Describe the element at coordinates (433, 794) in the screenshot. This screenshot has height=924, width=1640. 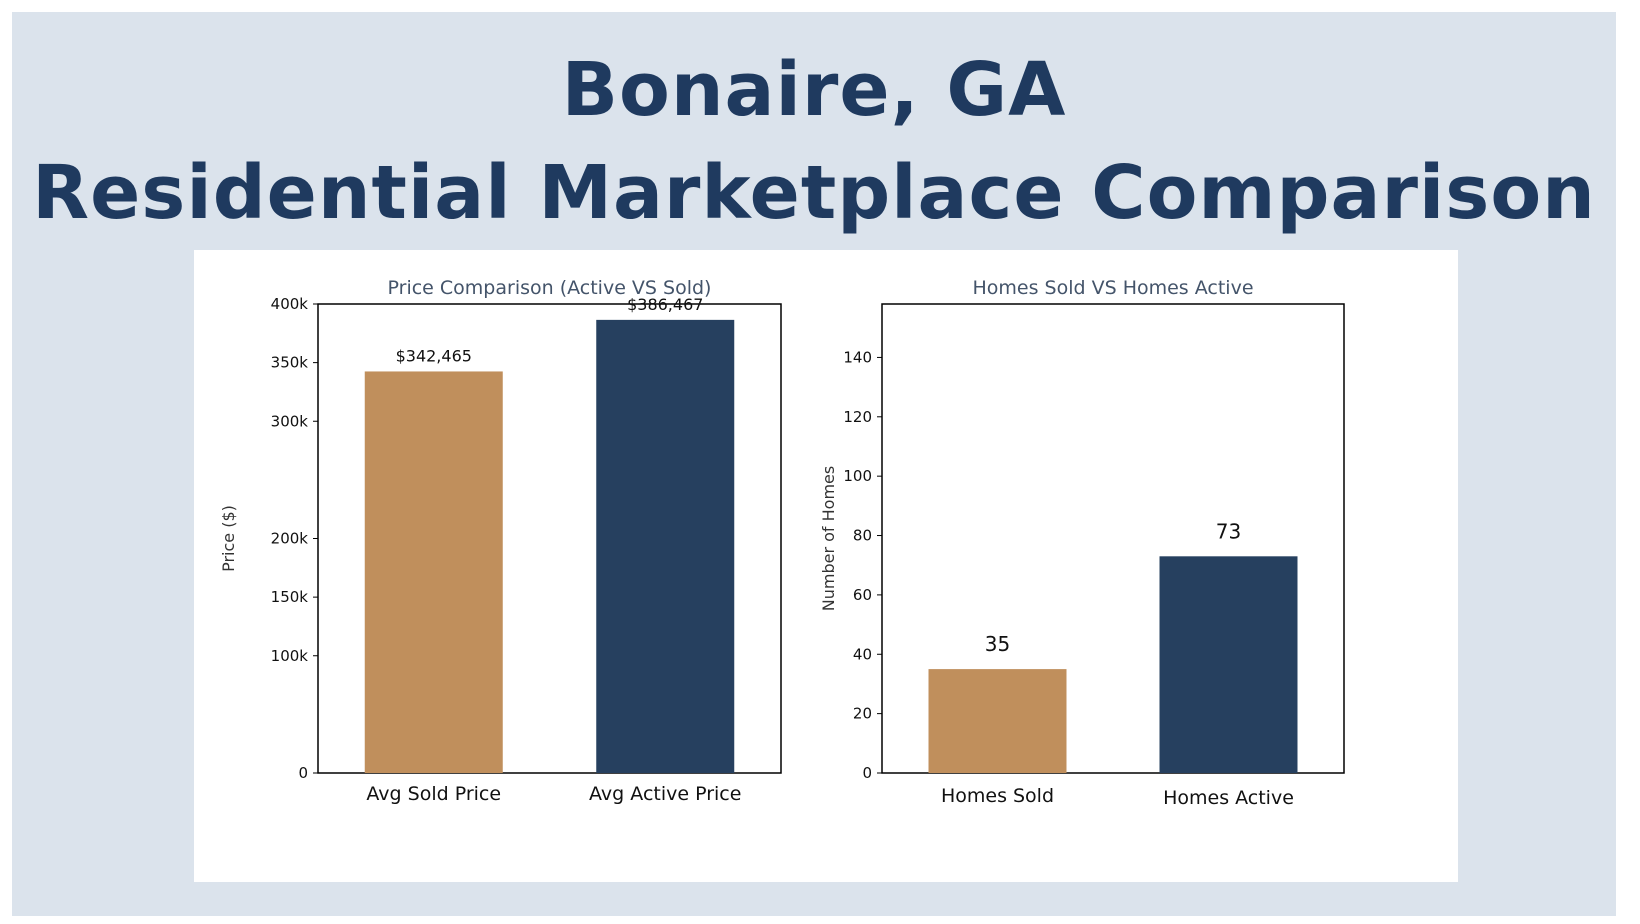
I see `chart1-category-label-1: Avg Sold Price` at that location.